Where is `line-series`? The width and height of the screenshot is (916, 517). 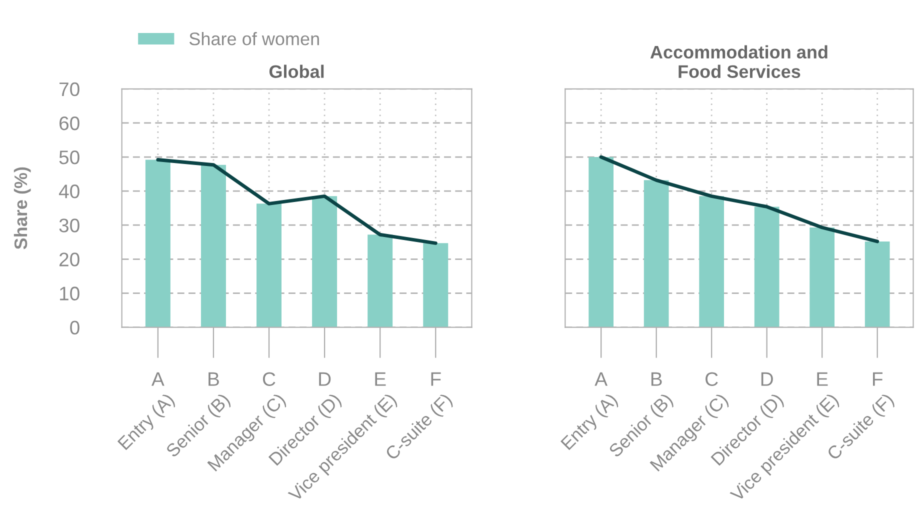
line-series is located at coordinates (297, 201).